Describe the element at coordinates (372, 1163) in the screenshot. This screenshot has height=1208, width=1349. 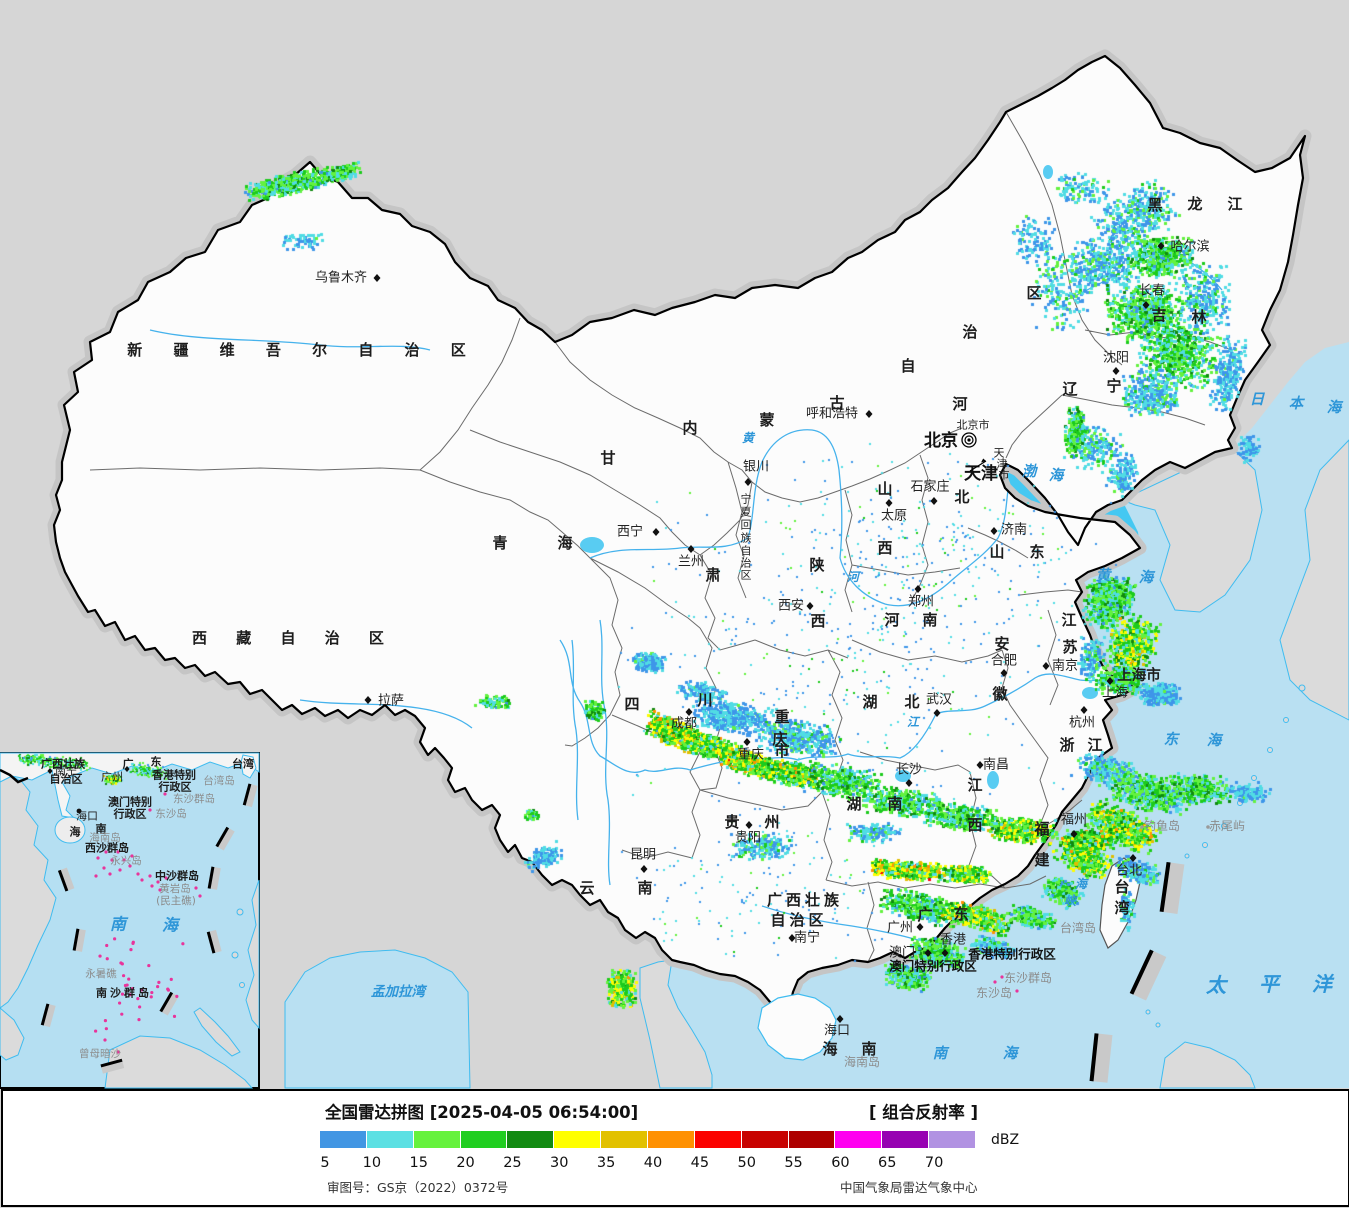
I see `colorbar-tick: 10` at that location.